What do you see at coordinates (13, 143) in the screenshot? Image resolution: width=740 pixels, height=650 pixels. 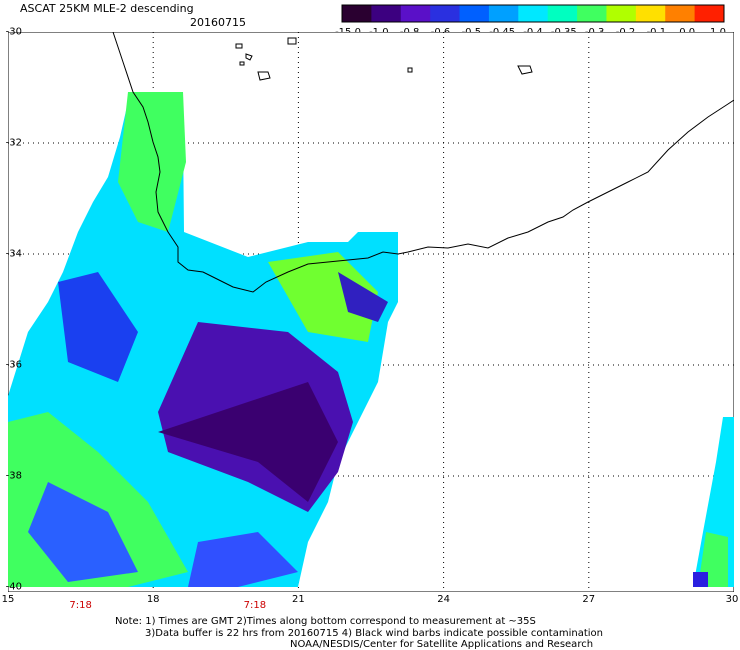 I see `latitude-label: -32` at bounding box center [13, 143].